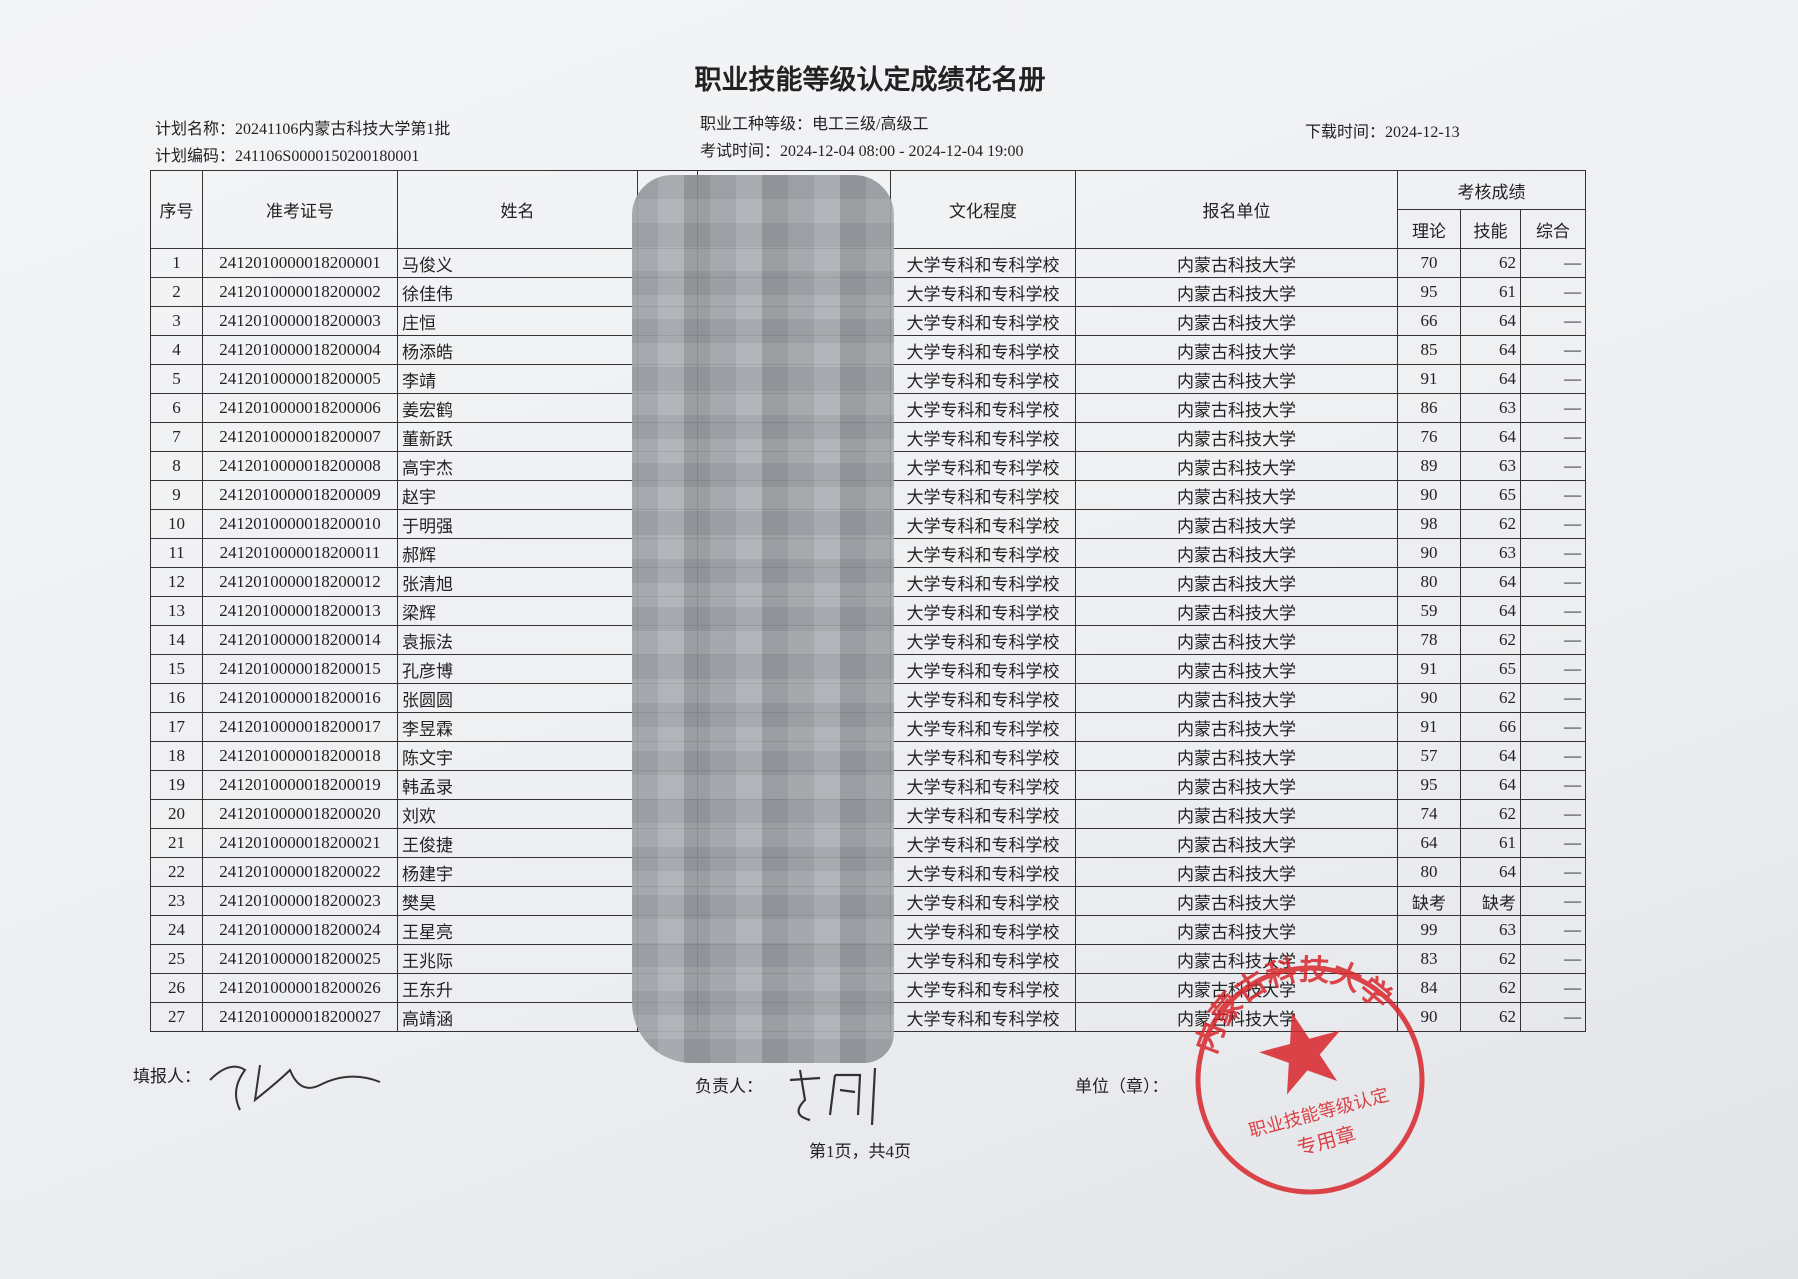 The width and height of the screenshot is (1798, 1279). Describe the element at coordinates (1429, 959) in the screenshot. I see `table-cell: 83` at that location.